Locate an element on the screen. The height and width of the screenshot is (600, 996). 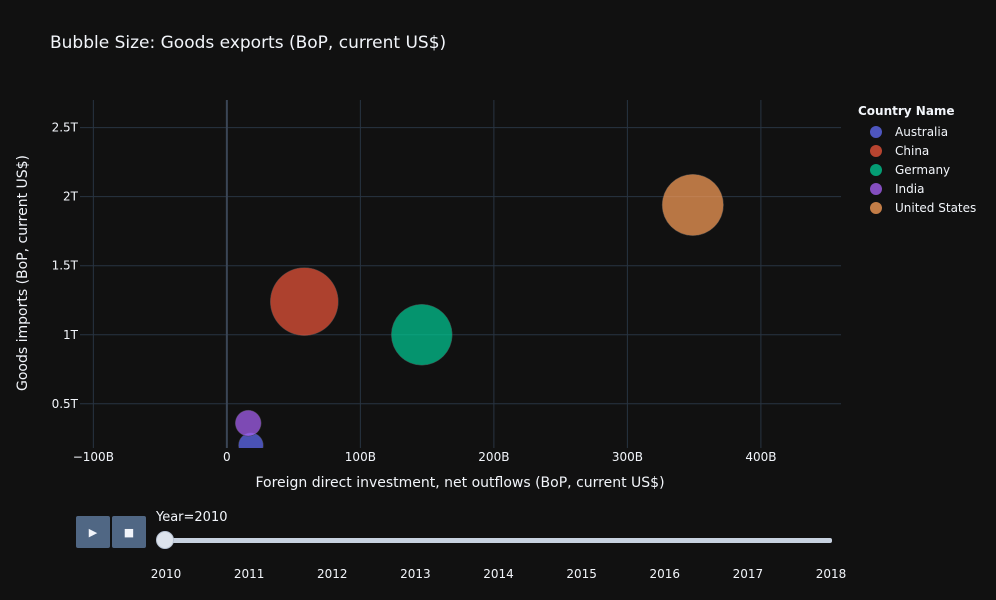
legend-item-united-states: United States is located at coordinates (917, 207).